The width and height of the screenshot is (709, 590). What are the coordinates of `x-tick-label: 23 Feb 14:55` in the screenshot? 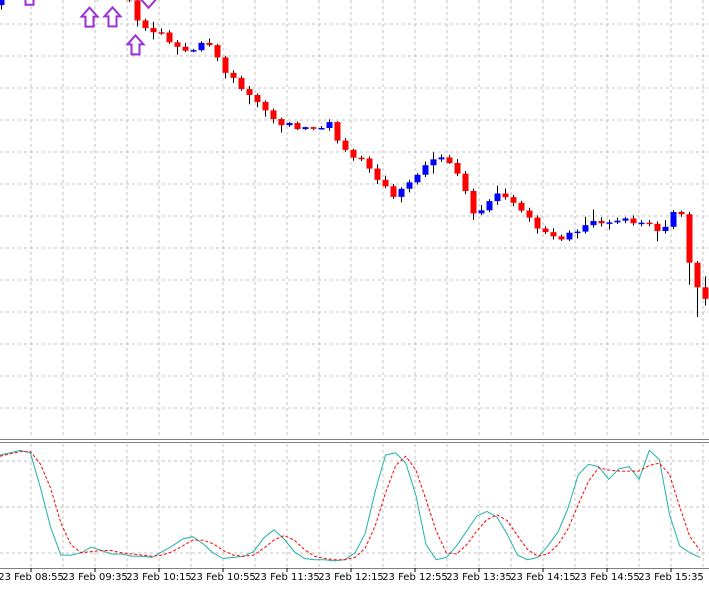 It's located at (607, 577).